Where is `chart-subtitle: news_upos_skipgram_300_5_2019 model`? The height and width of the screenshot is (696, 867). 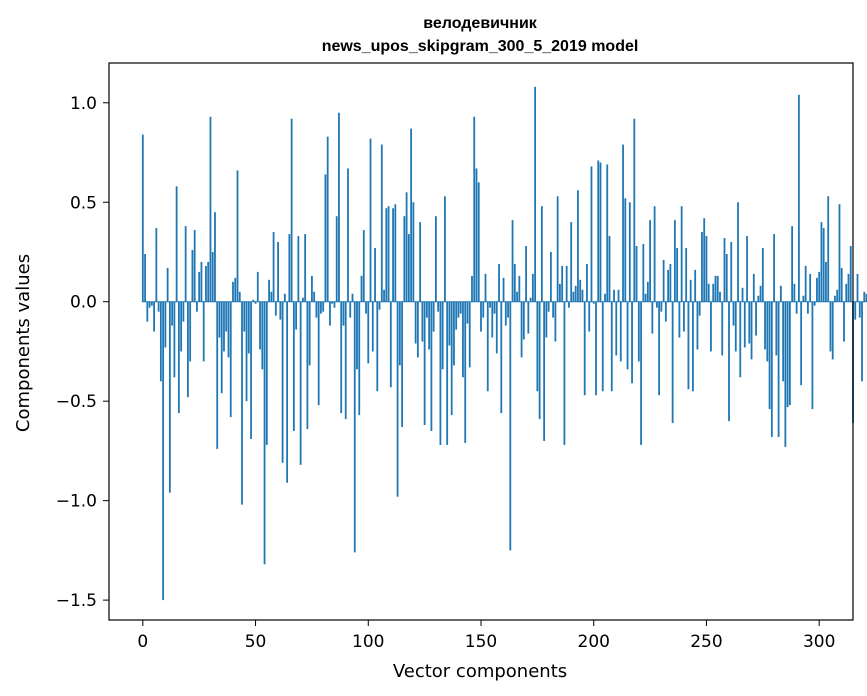
chart-subtitle: news_upos_skipgram_300_5_2019 model is located at coordinates (480, 46).